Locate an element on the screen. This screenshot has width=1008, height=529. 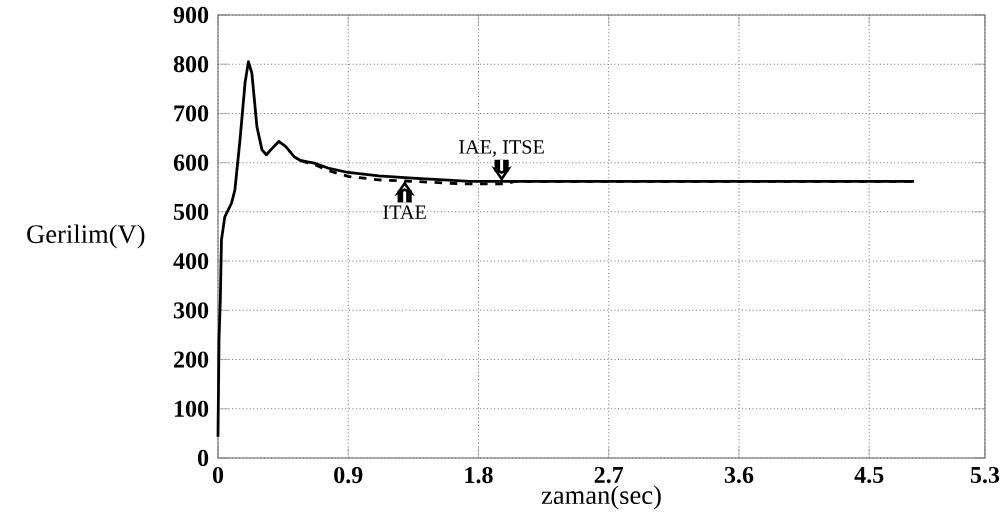
y-tick-label: 300 is located at coordinates (191, 310).